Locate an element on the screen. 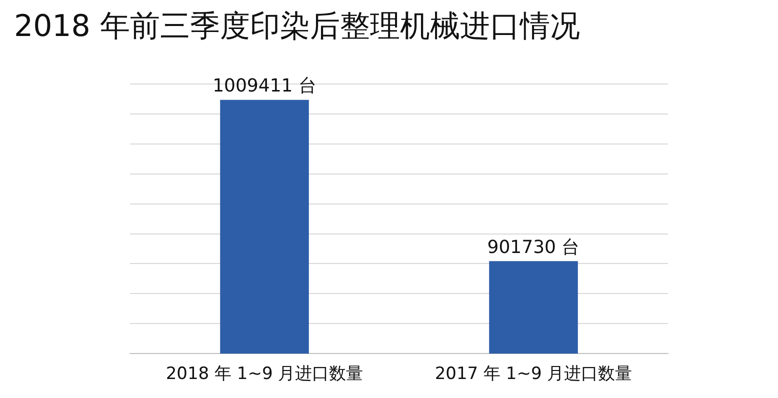 This screenshot has width=778, height=398. data-label: 1009411 台 is located at coordinates (264, 86).